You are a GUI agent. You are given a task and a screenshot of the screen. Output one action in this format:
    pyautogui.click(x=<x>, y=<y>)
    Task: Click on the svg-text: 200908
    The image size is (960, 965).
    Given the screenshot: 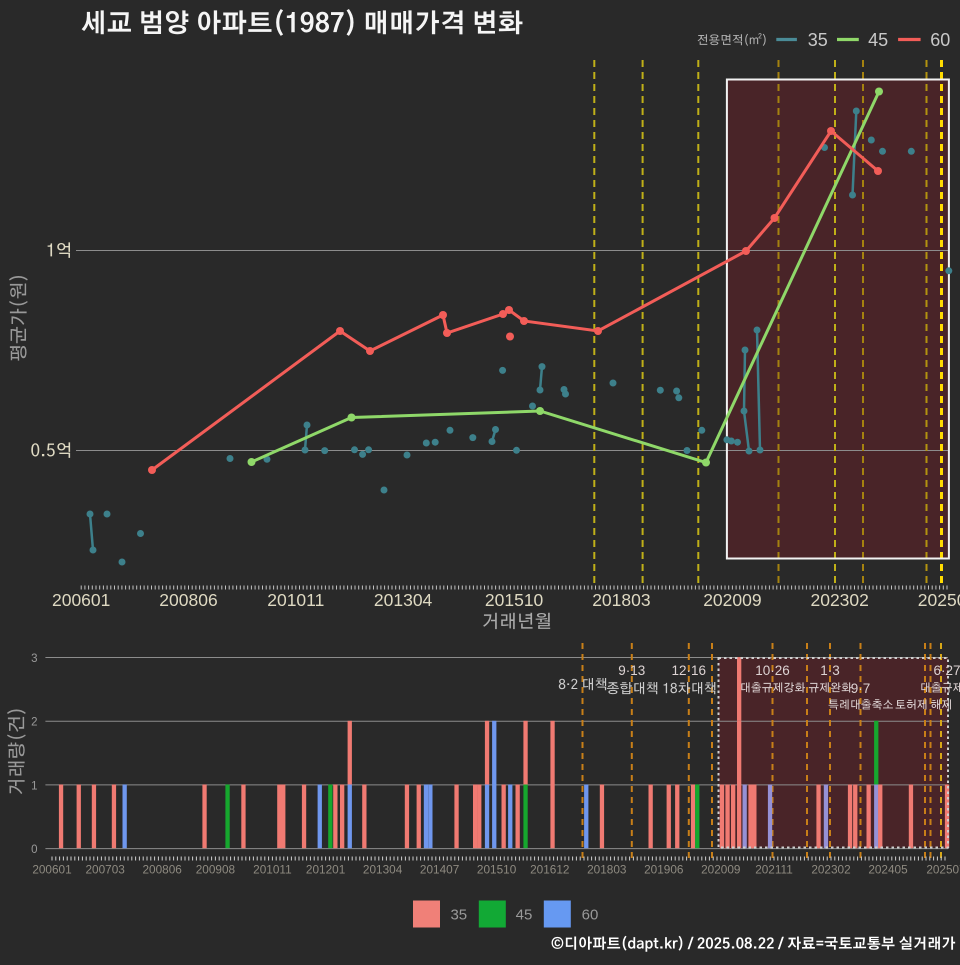 What is the action you would take?
    pyautogui.click(x=216, y=870)
    